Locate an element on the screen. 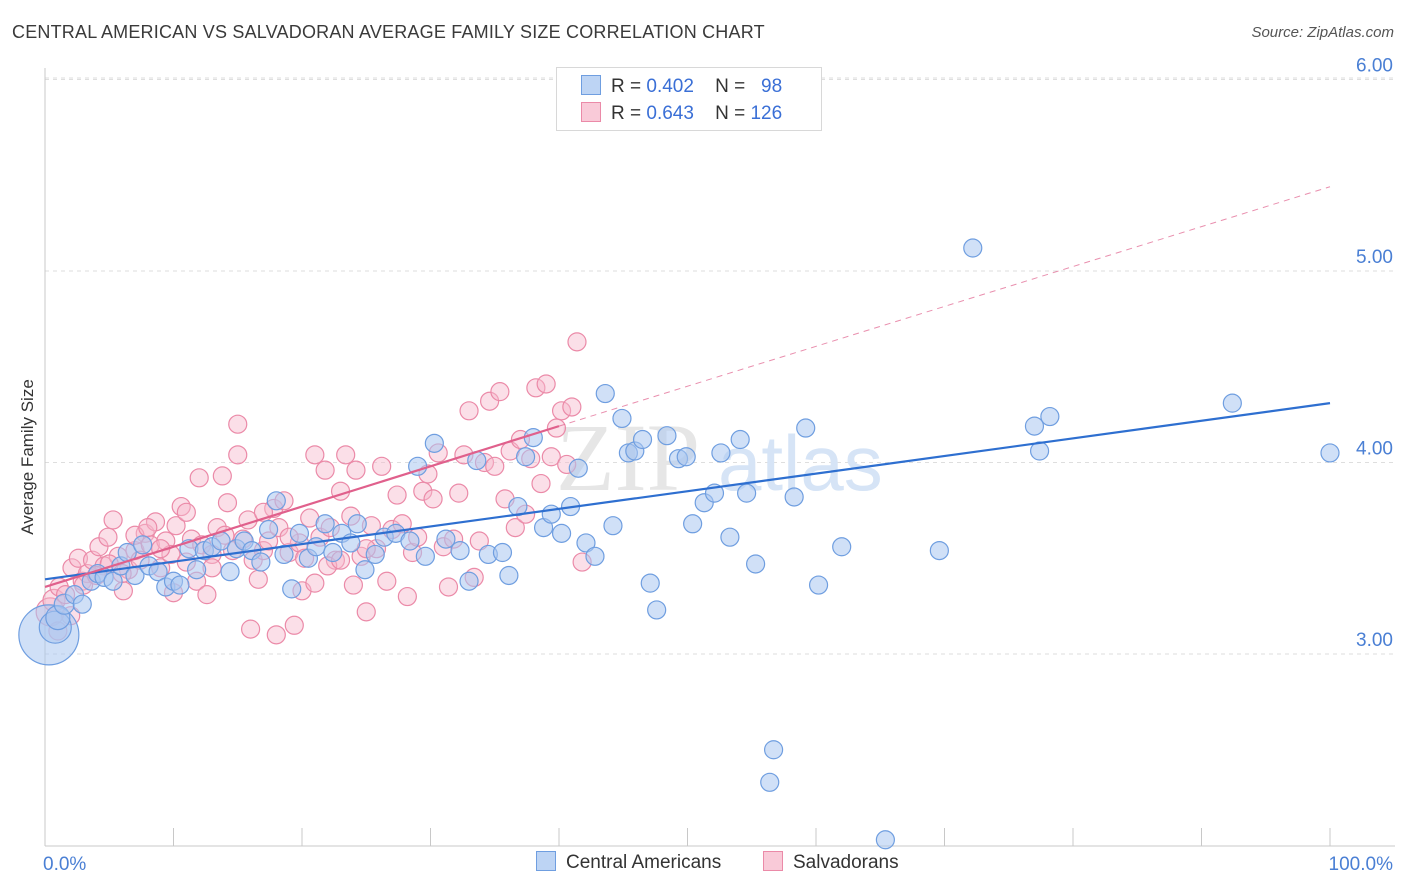 Image resolution: width=1406 pixels, height=892 pixels. salvadorans-trend-extension is located at coordinates (944, 306).